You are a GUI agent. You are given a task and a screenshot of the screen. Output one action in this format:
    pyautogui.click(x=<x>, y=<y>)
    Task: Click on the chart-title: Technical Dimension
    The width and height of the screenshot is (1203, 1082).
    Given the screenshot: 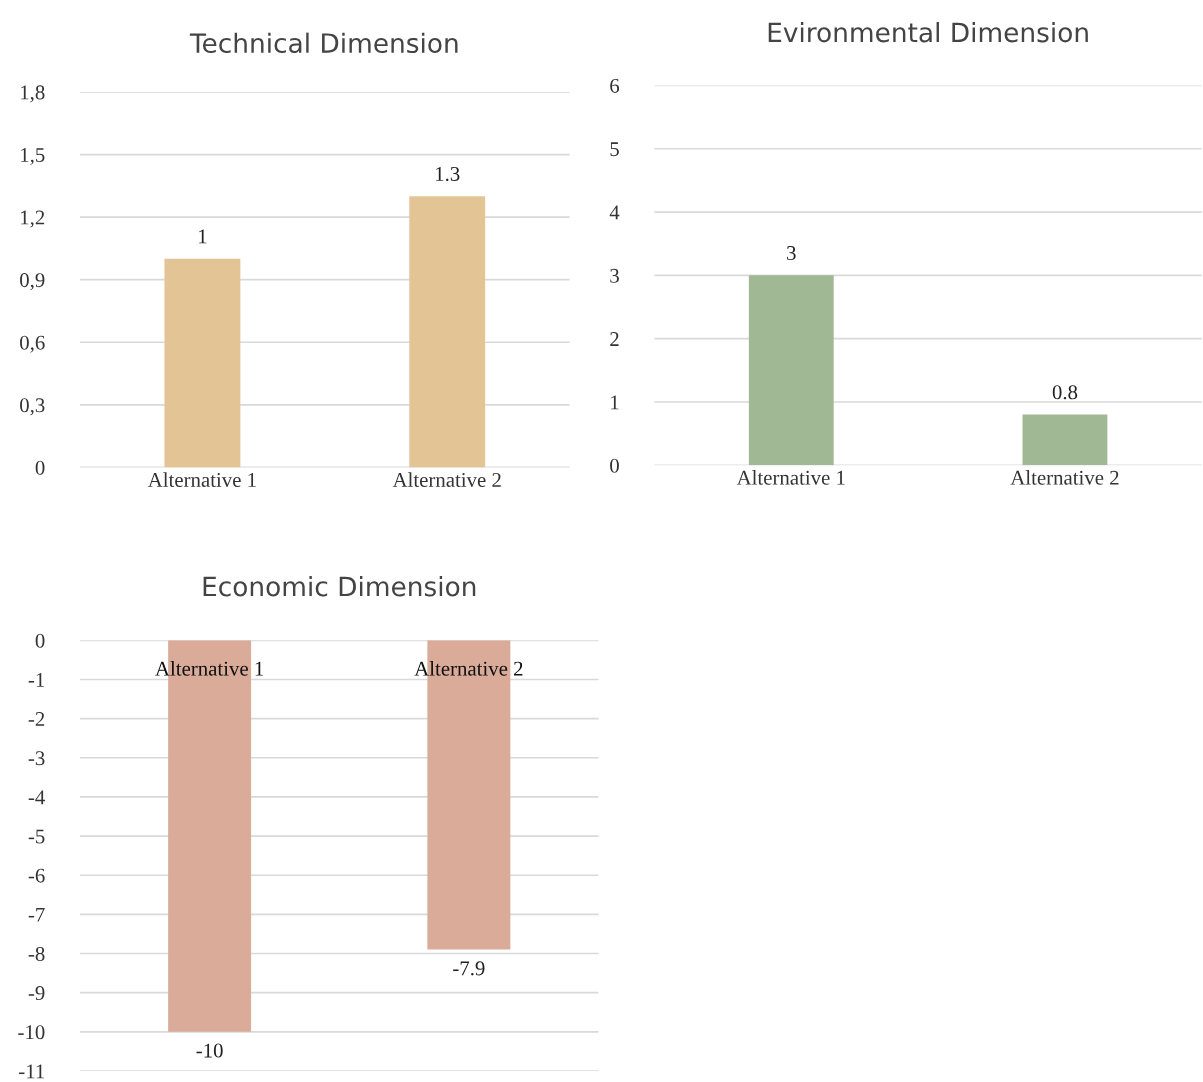 What is the action you would take?
    pyautogui.click(x=323, y=43)
    